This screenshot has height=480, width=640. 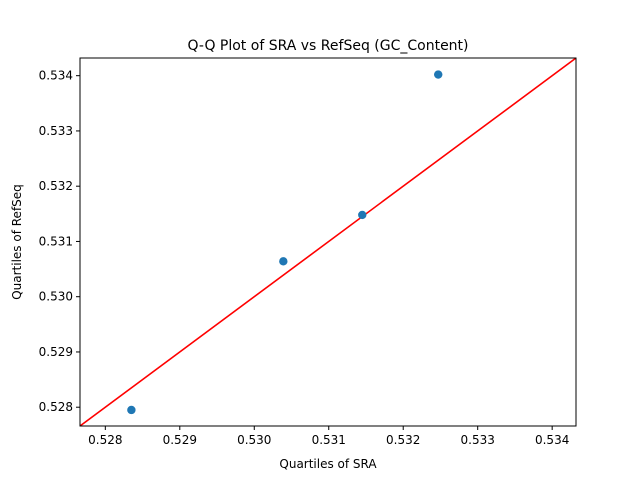 I want to click on x-tick-label: 0.533, so click(x=478, y=440).